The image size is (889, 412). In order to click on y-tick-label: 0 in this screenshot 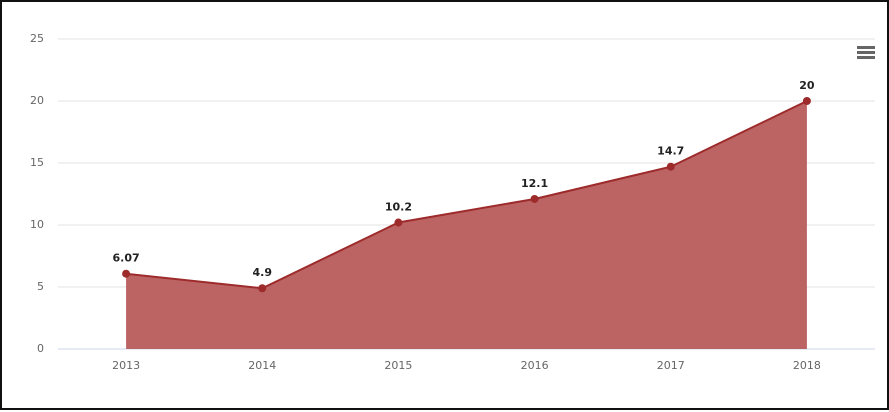, I will do `click(40, 348)`.